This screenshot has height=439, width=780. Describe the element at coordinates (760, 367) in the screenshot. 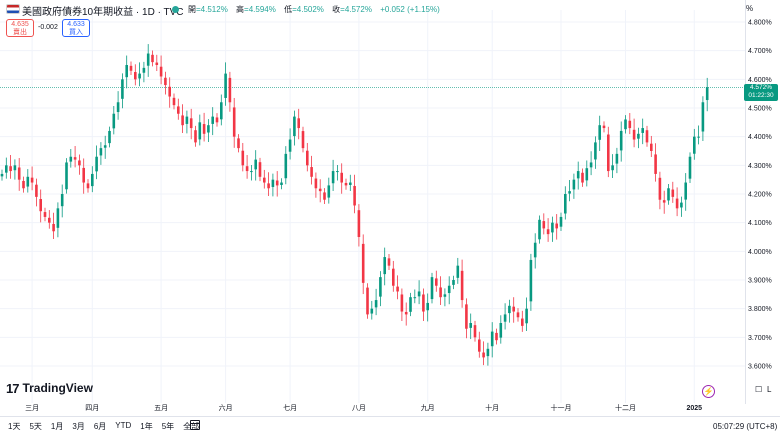

I see `y-tick-label: 3.600%` at that location.